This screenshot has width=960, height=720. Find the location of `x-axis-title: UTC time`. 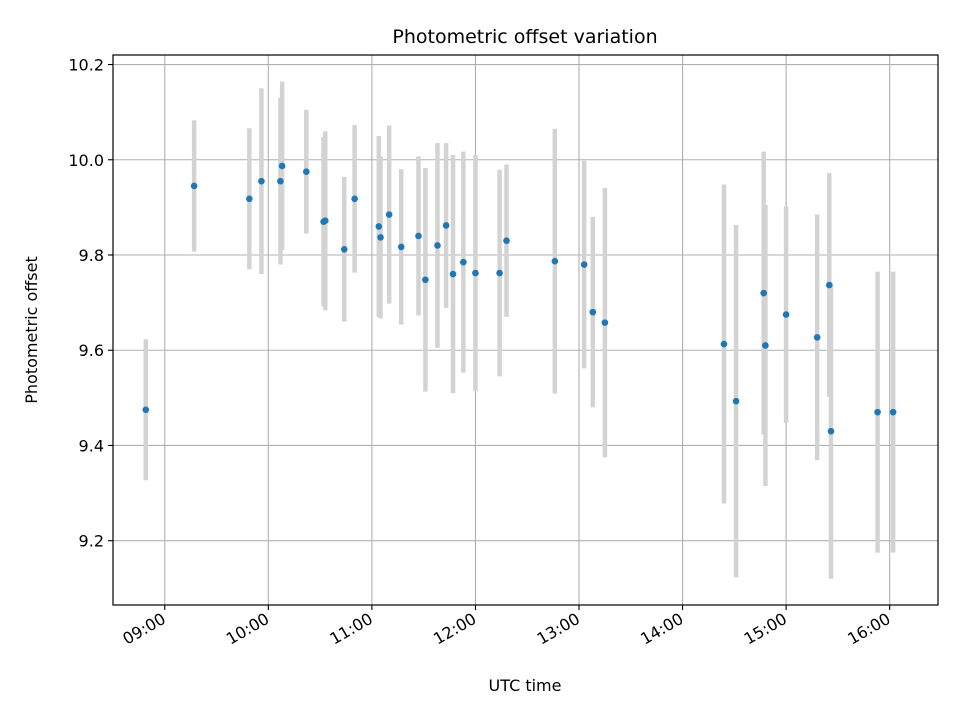

x-axis-title: UTC time is located at coordinates (525, 685).